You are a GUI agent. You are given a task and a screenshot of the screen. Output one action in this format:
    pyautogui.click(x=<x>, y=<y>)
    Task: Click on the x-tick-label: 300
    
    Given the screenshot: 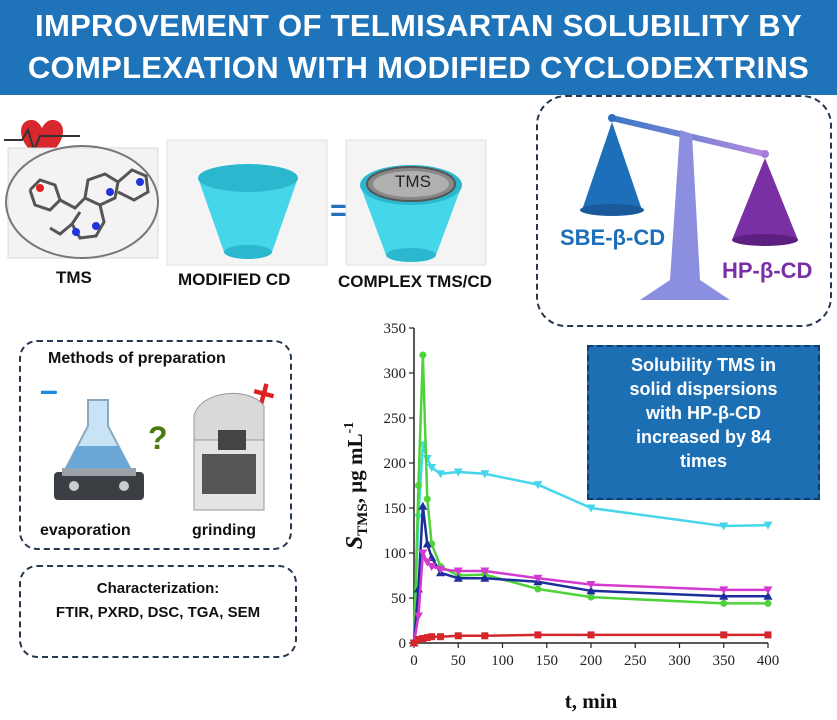 What is the action you would take?
    pyautogui.click(x=679, y=661)
    